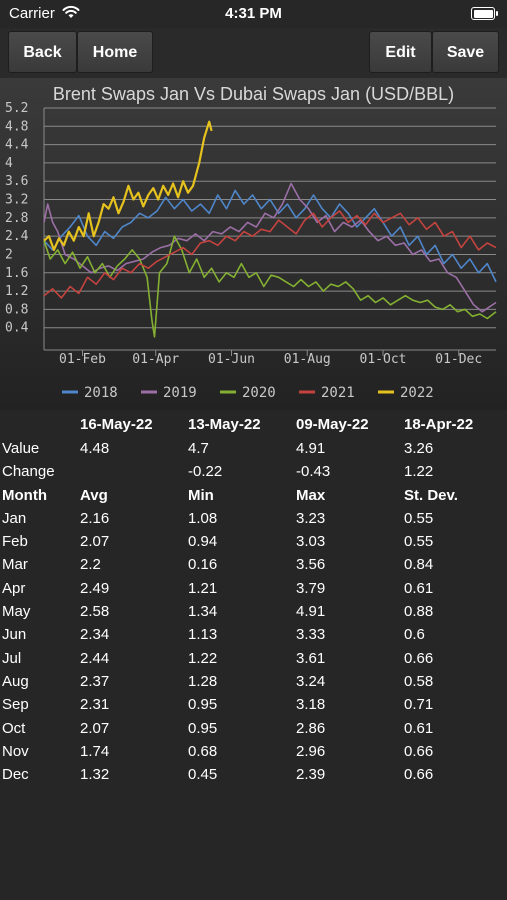 This screenshot has width=507, height=900. I want to click on month-label: Apr, so click(14, 588).